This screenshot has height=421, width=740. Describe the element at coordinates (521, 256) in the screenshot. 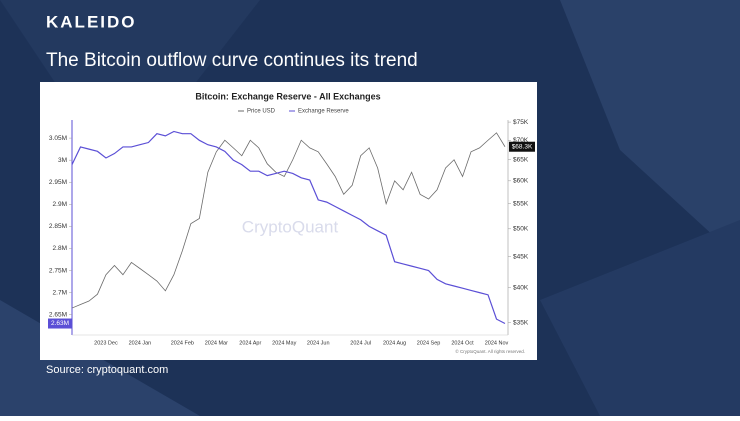

I see `y2-tick-label: $45K` at that location.